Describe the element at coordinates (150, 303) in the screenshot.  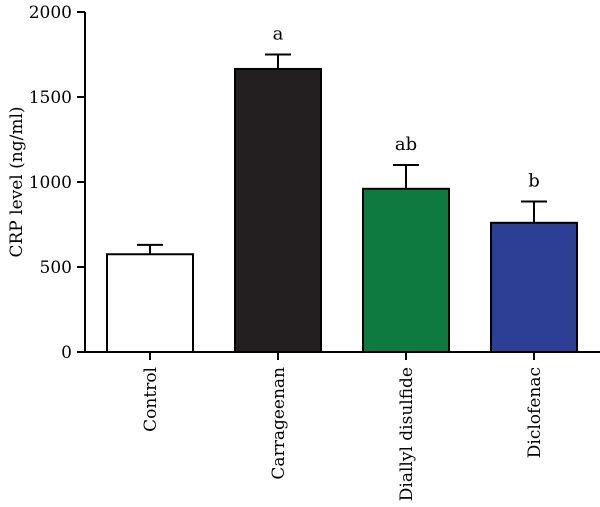
I see `bar-control` at that location.